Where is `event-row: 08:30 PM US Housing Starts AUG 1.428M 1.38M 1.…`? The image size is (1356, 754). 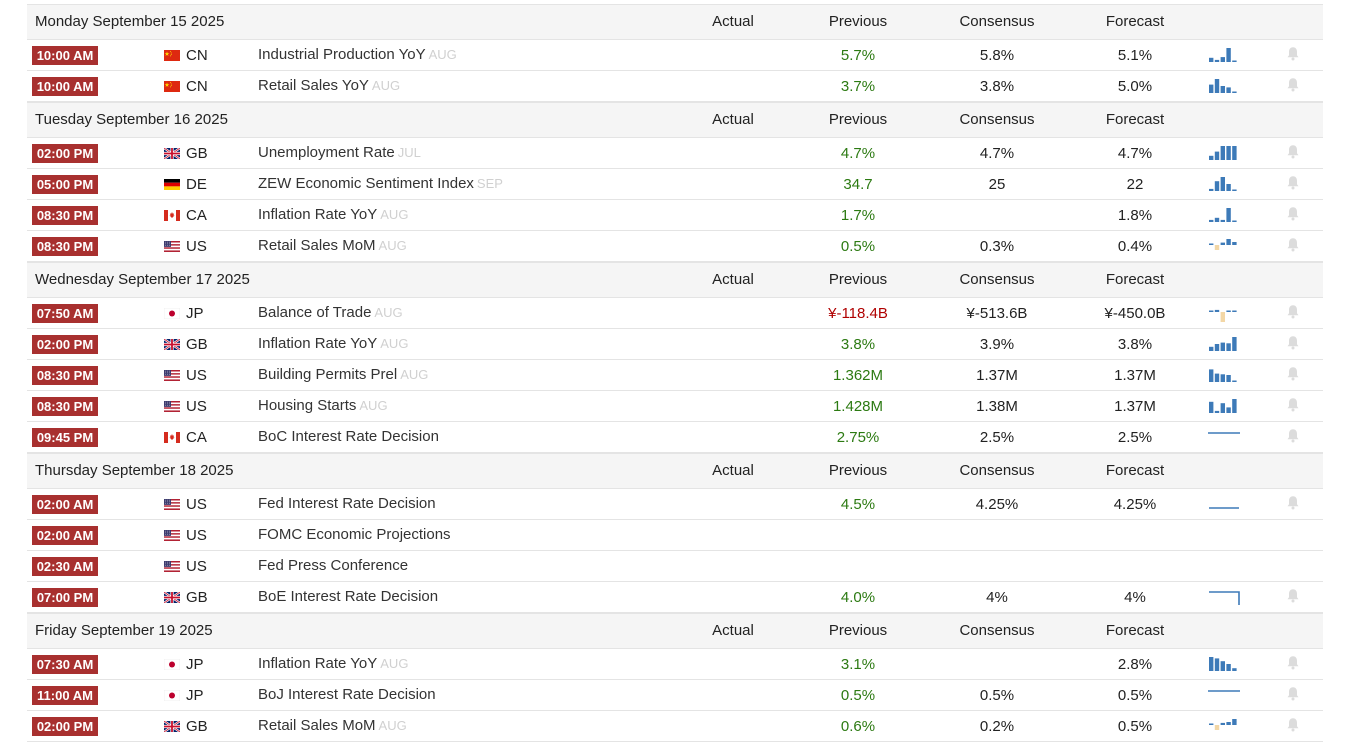
event-row: 08:30 PM US Housing Starts AUG 1.428M 1.38M 1.… is located at coordinates (675, 406).